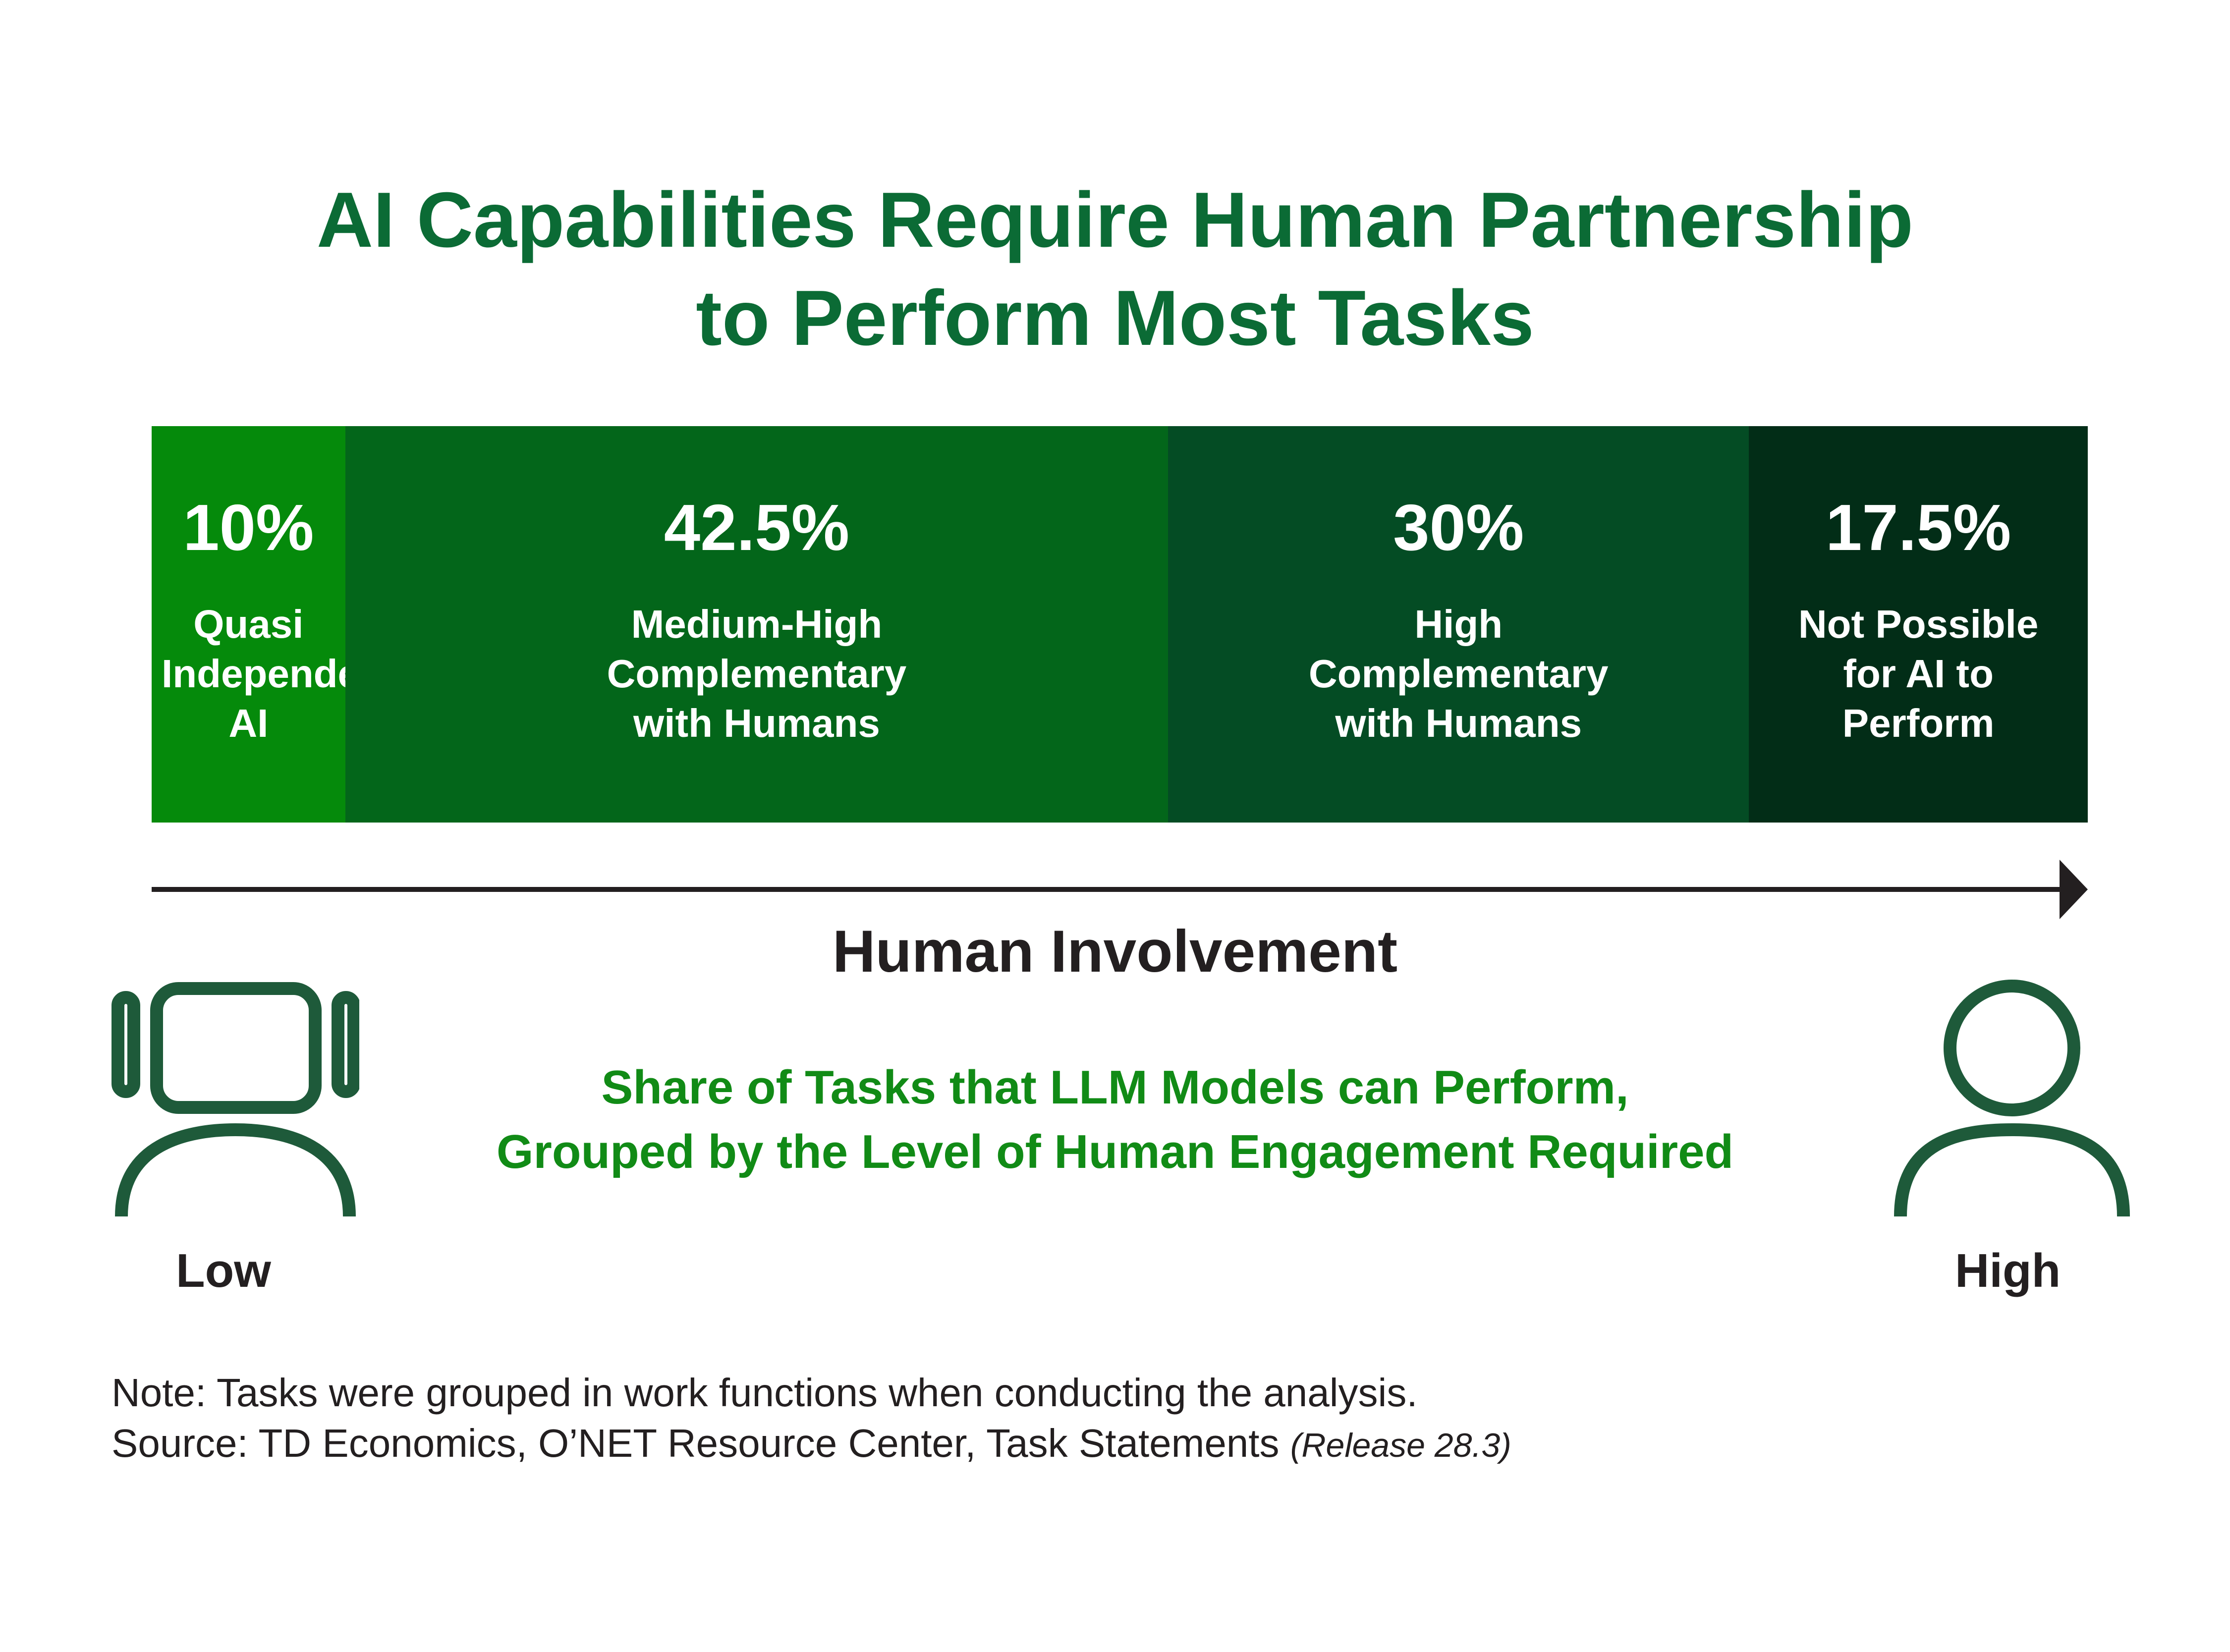  Describe the element at coordinates (279, 673) in the screenshot. I see `segment-category-label: Quasi Independent AI` at that location.